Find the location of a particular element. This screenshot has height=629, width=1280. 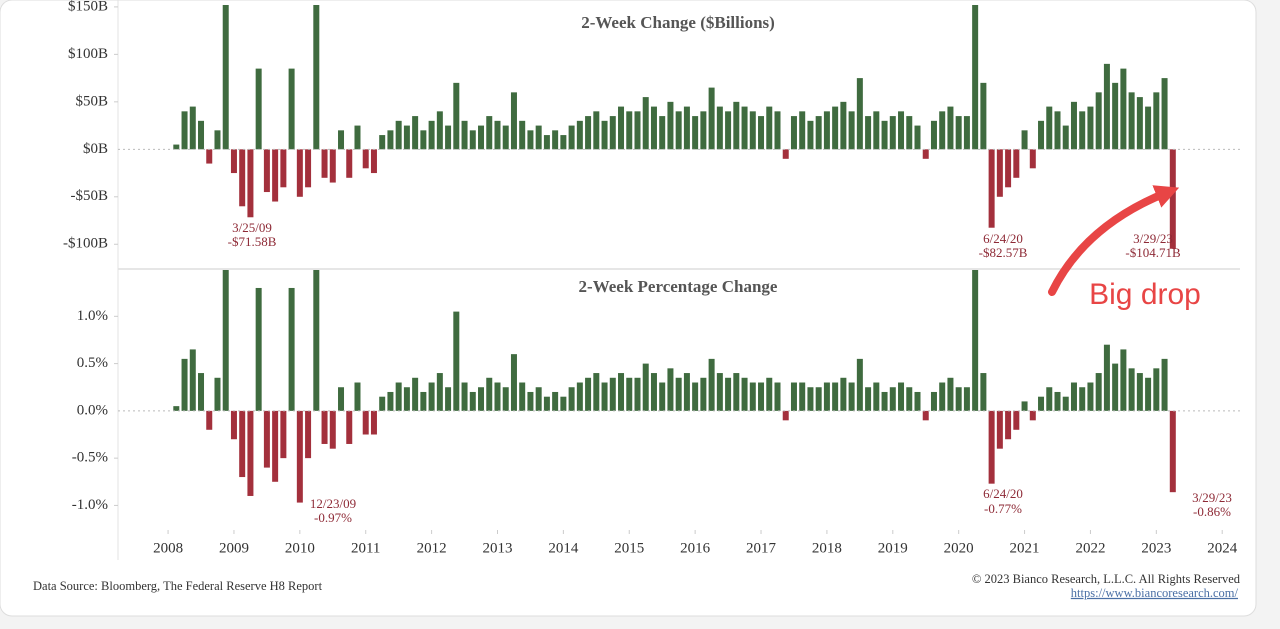

y-tick-label: -$50B is located at coordinates (90, 196).